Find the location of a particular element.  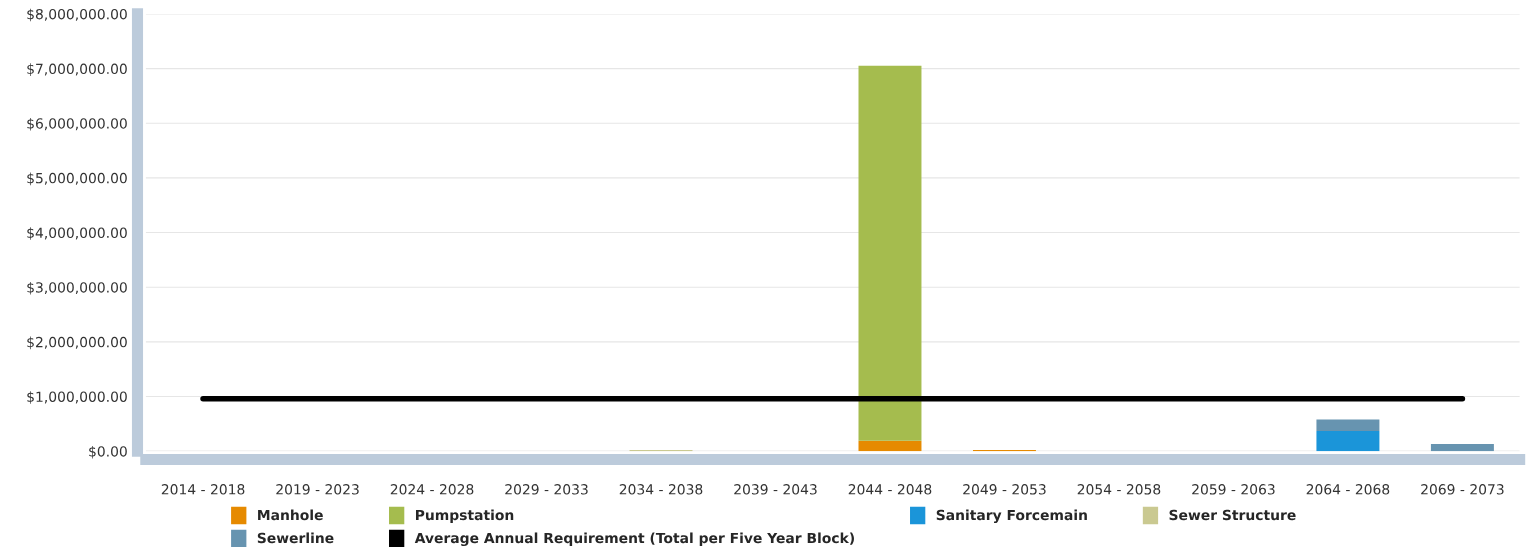

y-tick-label: $3,000,000.00 is located at coordinates (77, 288).